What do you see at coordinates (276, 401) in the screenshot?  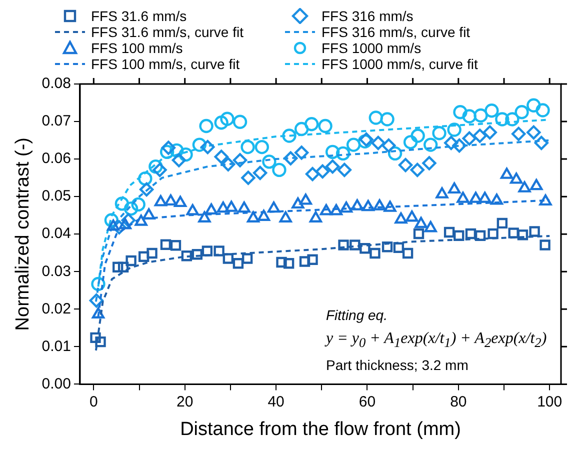 I see `x-tick-label: 40` at bounding box center [276, 401].